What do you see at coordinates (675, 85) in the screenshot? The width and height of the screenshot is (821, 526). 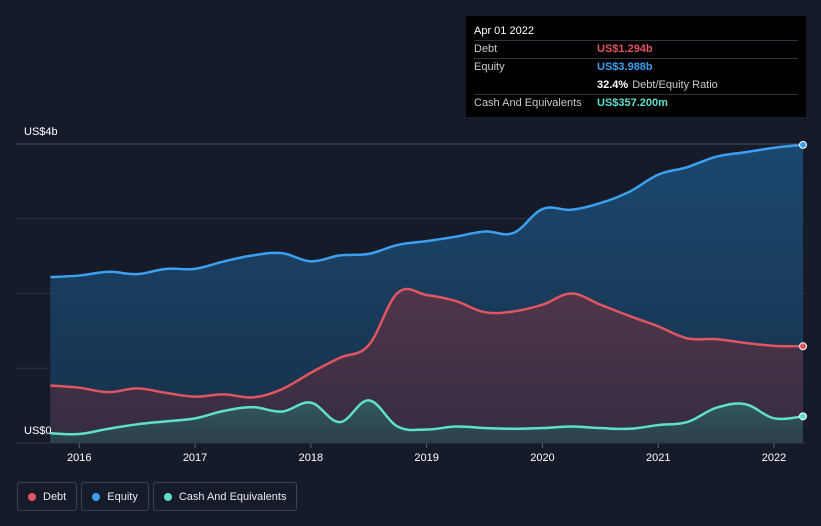 I see `tooltip-ratio-label: Debt/Equity Ratio` at bounding box center [675, 85].